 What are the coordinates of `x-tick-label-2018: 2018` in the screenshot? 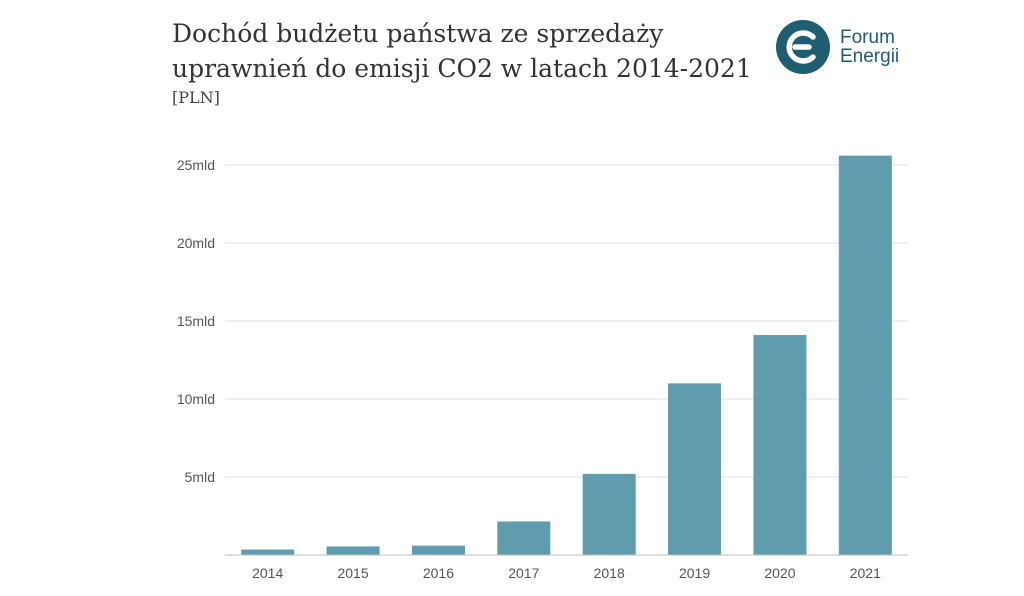 It's located at (609, 573).